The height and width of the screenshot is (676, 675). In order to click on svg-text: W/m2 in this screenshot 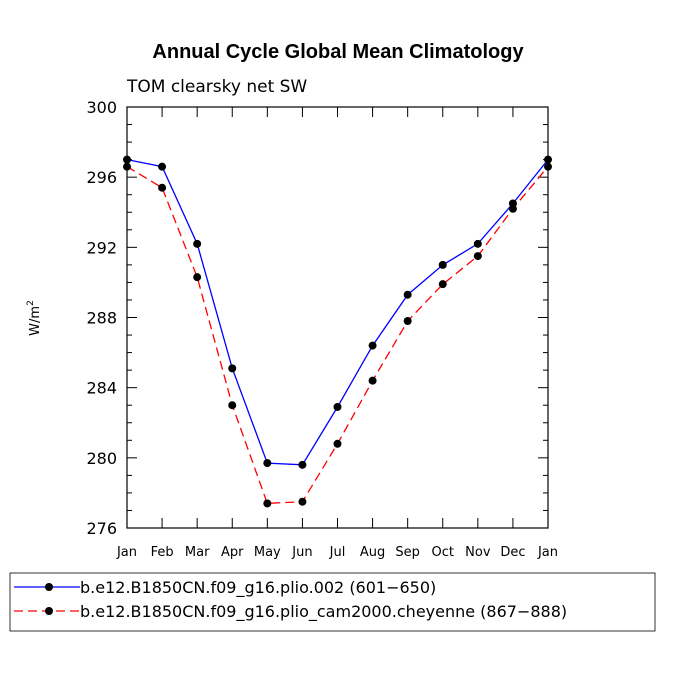, I will do `click(34, 318)`.